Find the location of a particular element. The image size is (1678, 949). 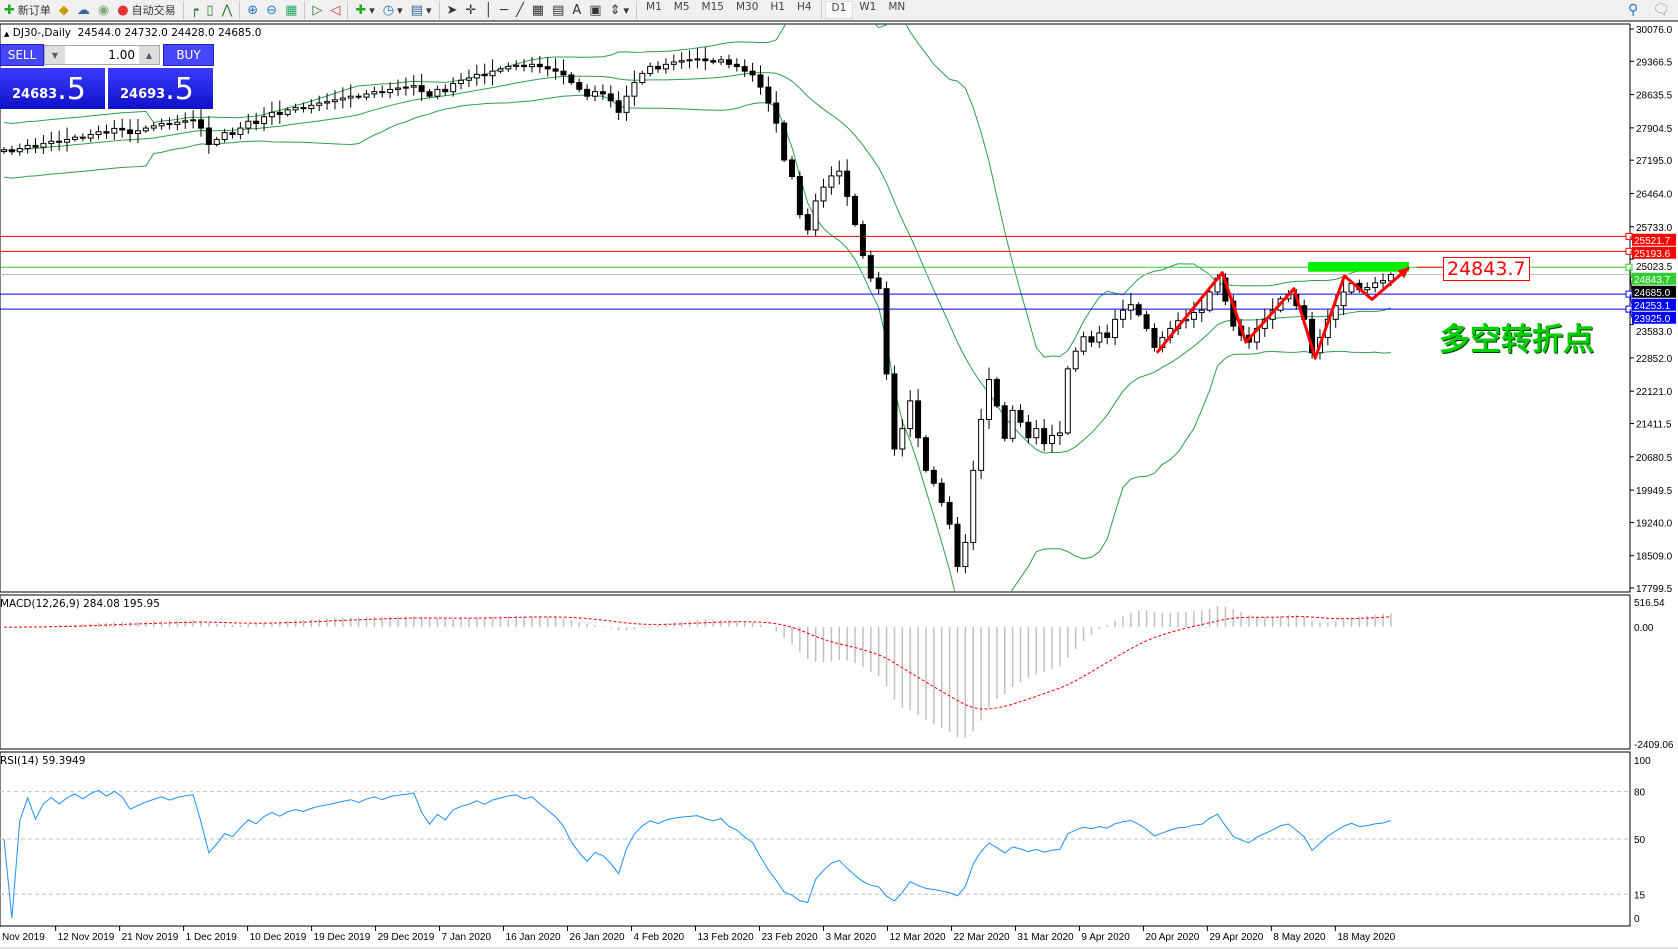

collapse-arrow-icon: ▲ is located at coordinates (7, 34).